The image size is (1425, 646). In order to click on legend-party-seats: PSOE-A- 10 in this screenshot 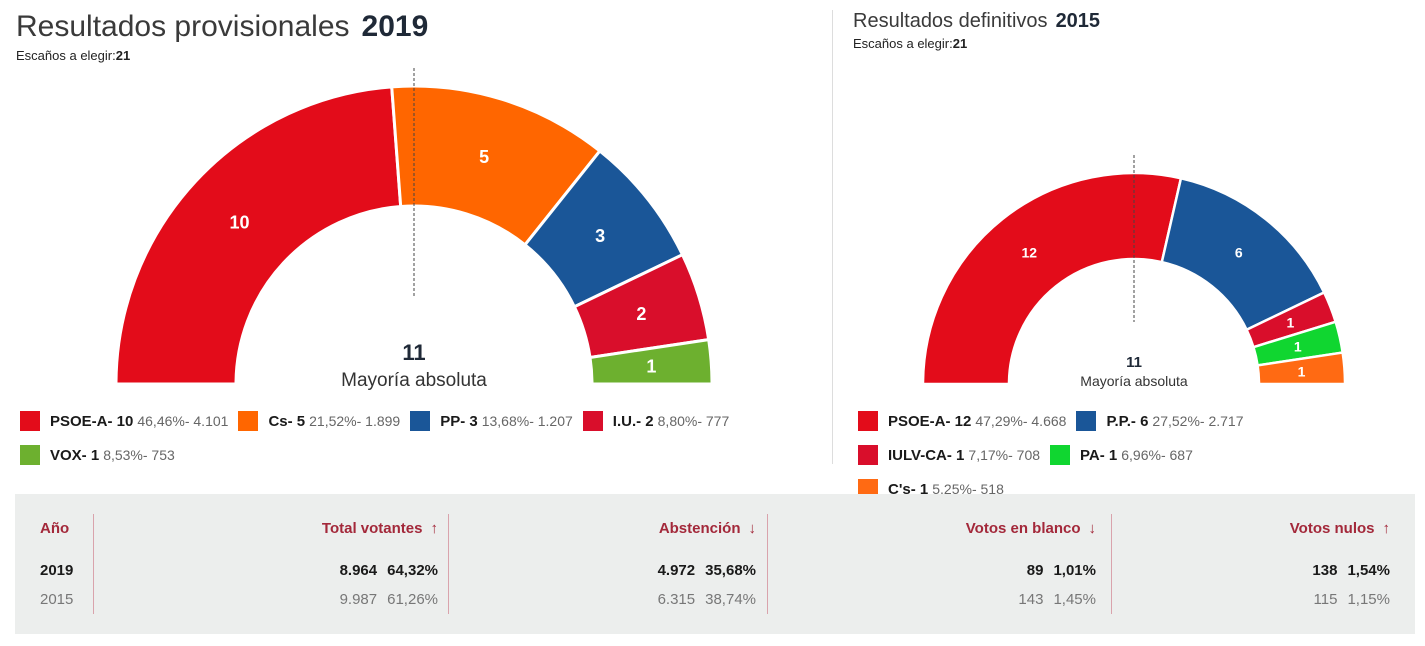, I will do `click(92, 421)`.